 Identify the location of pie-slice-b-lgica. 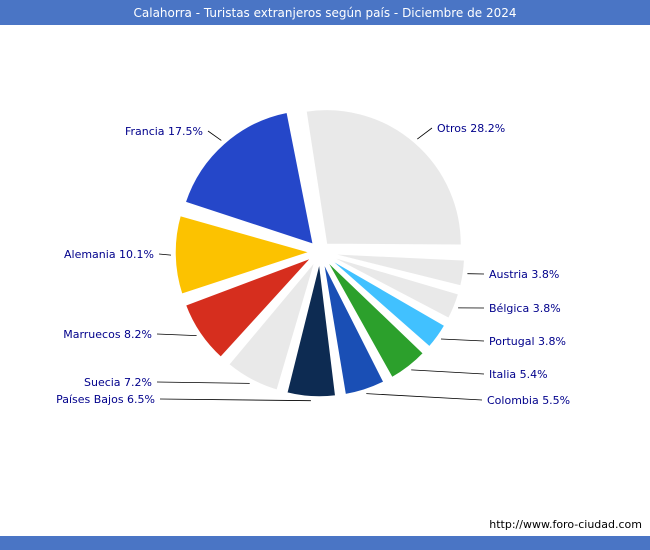
(394, 287).